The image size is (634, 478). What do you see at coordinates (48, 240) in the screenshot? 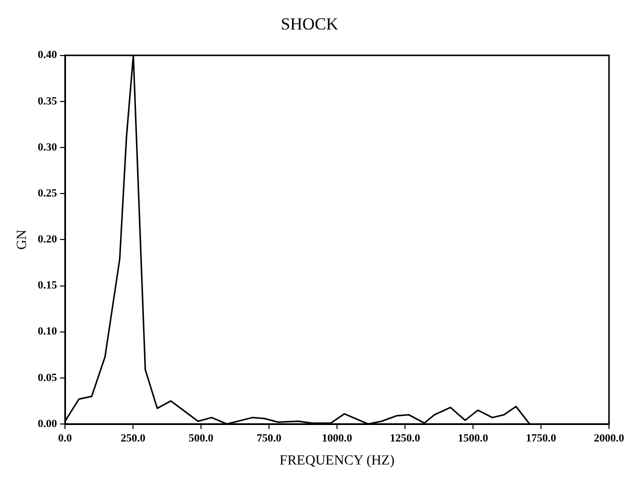
I see `y-tick-label: 0.20` at bounding box center [48, 240].